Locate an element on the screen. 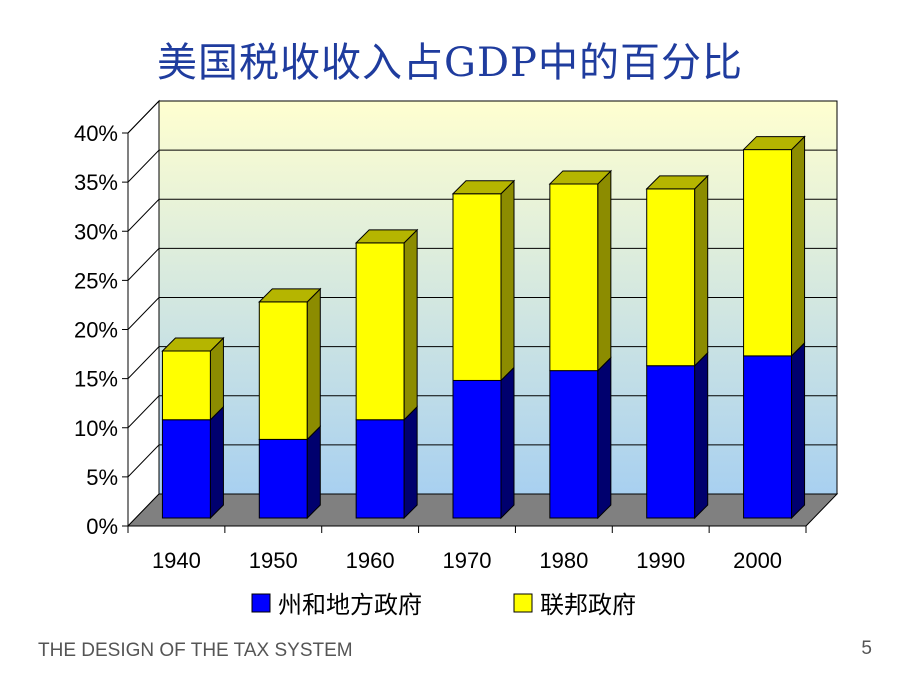 This screenshot has width=900, height=675. y-tick-label: 30% is located at coordinates (96, 231).